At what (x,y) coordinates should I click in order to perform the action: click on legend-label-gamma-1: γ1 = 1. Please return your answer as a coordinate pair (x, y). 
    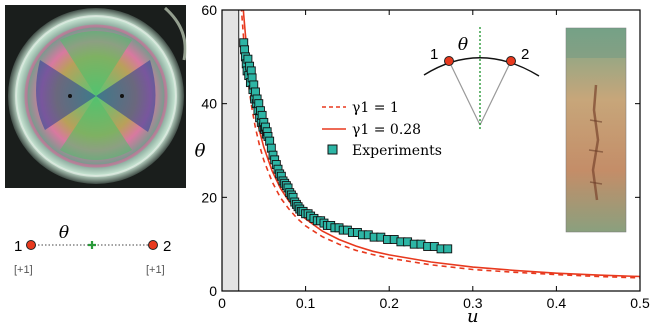
    Looking at the image, I should click on (375, 108).